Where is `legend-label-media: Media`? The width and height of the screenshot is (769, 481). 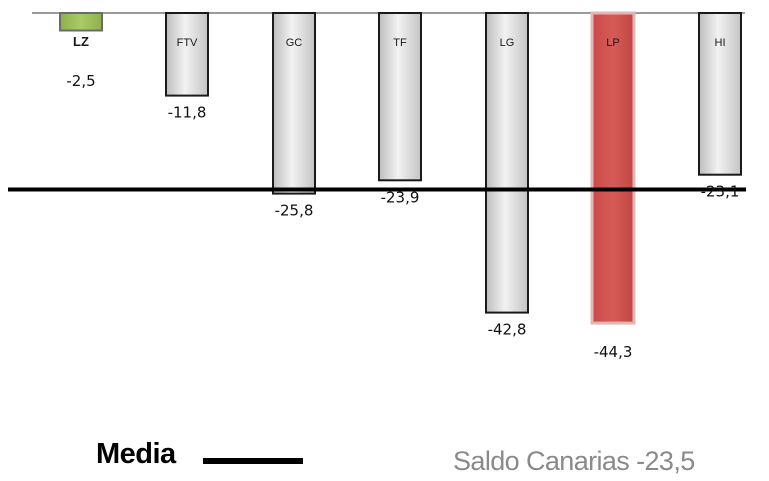 legend-label-media: Media is located at coordinates (136, 454).